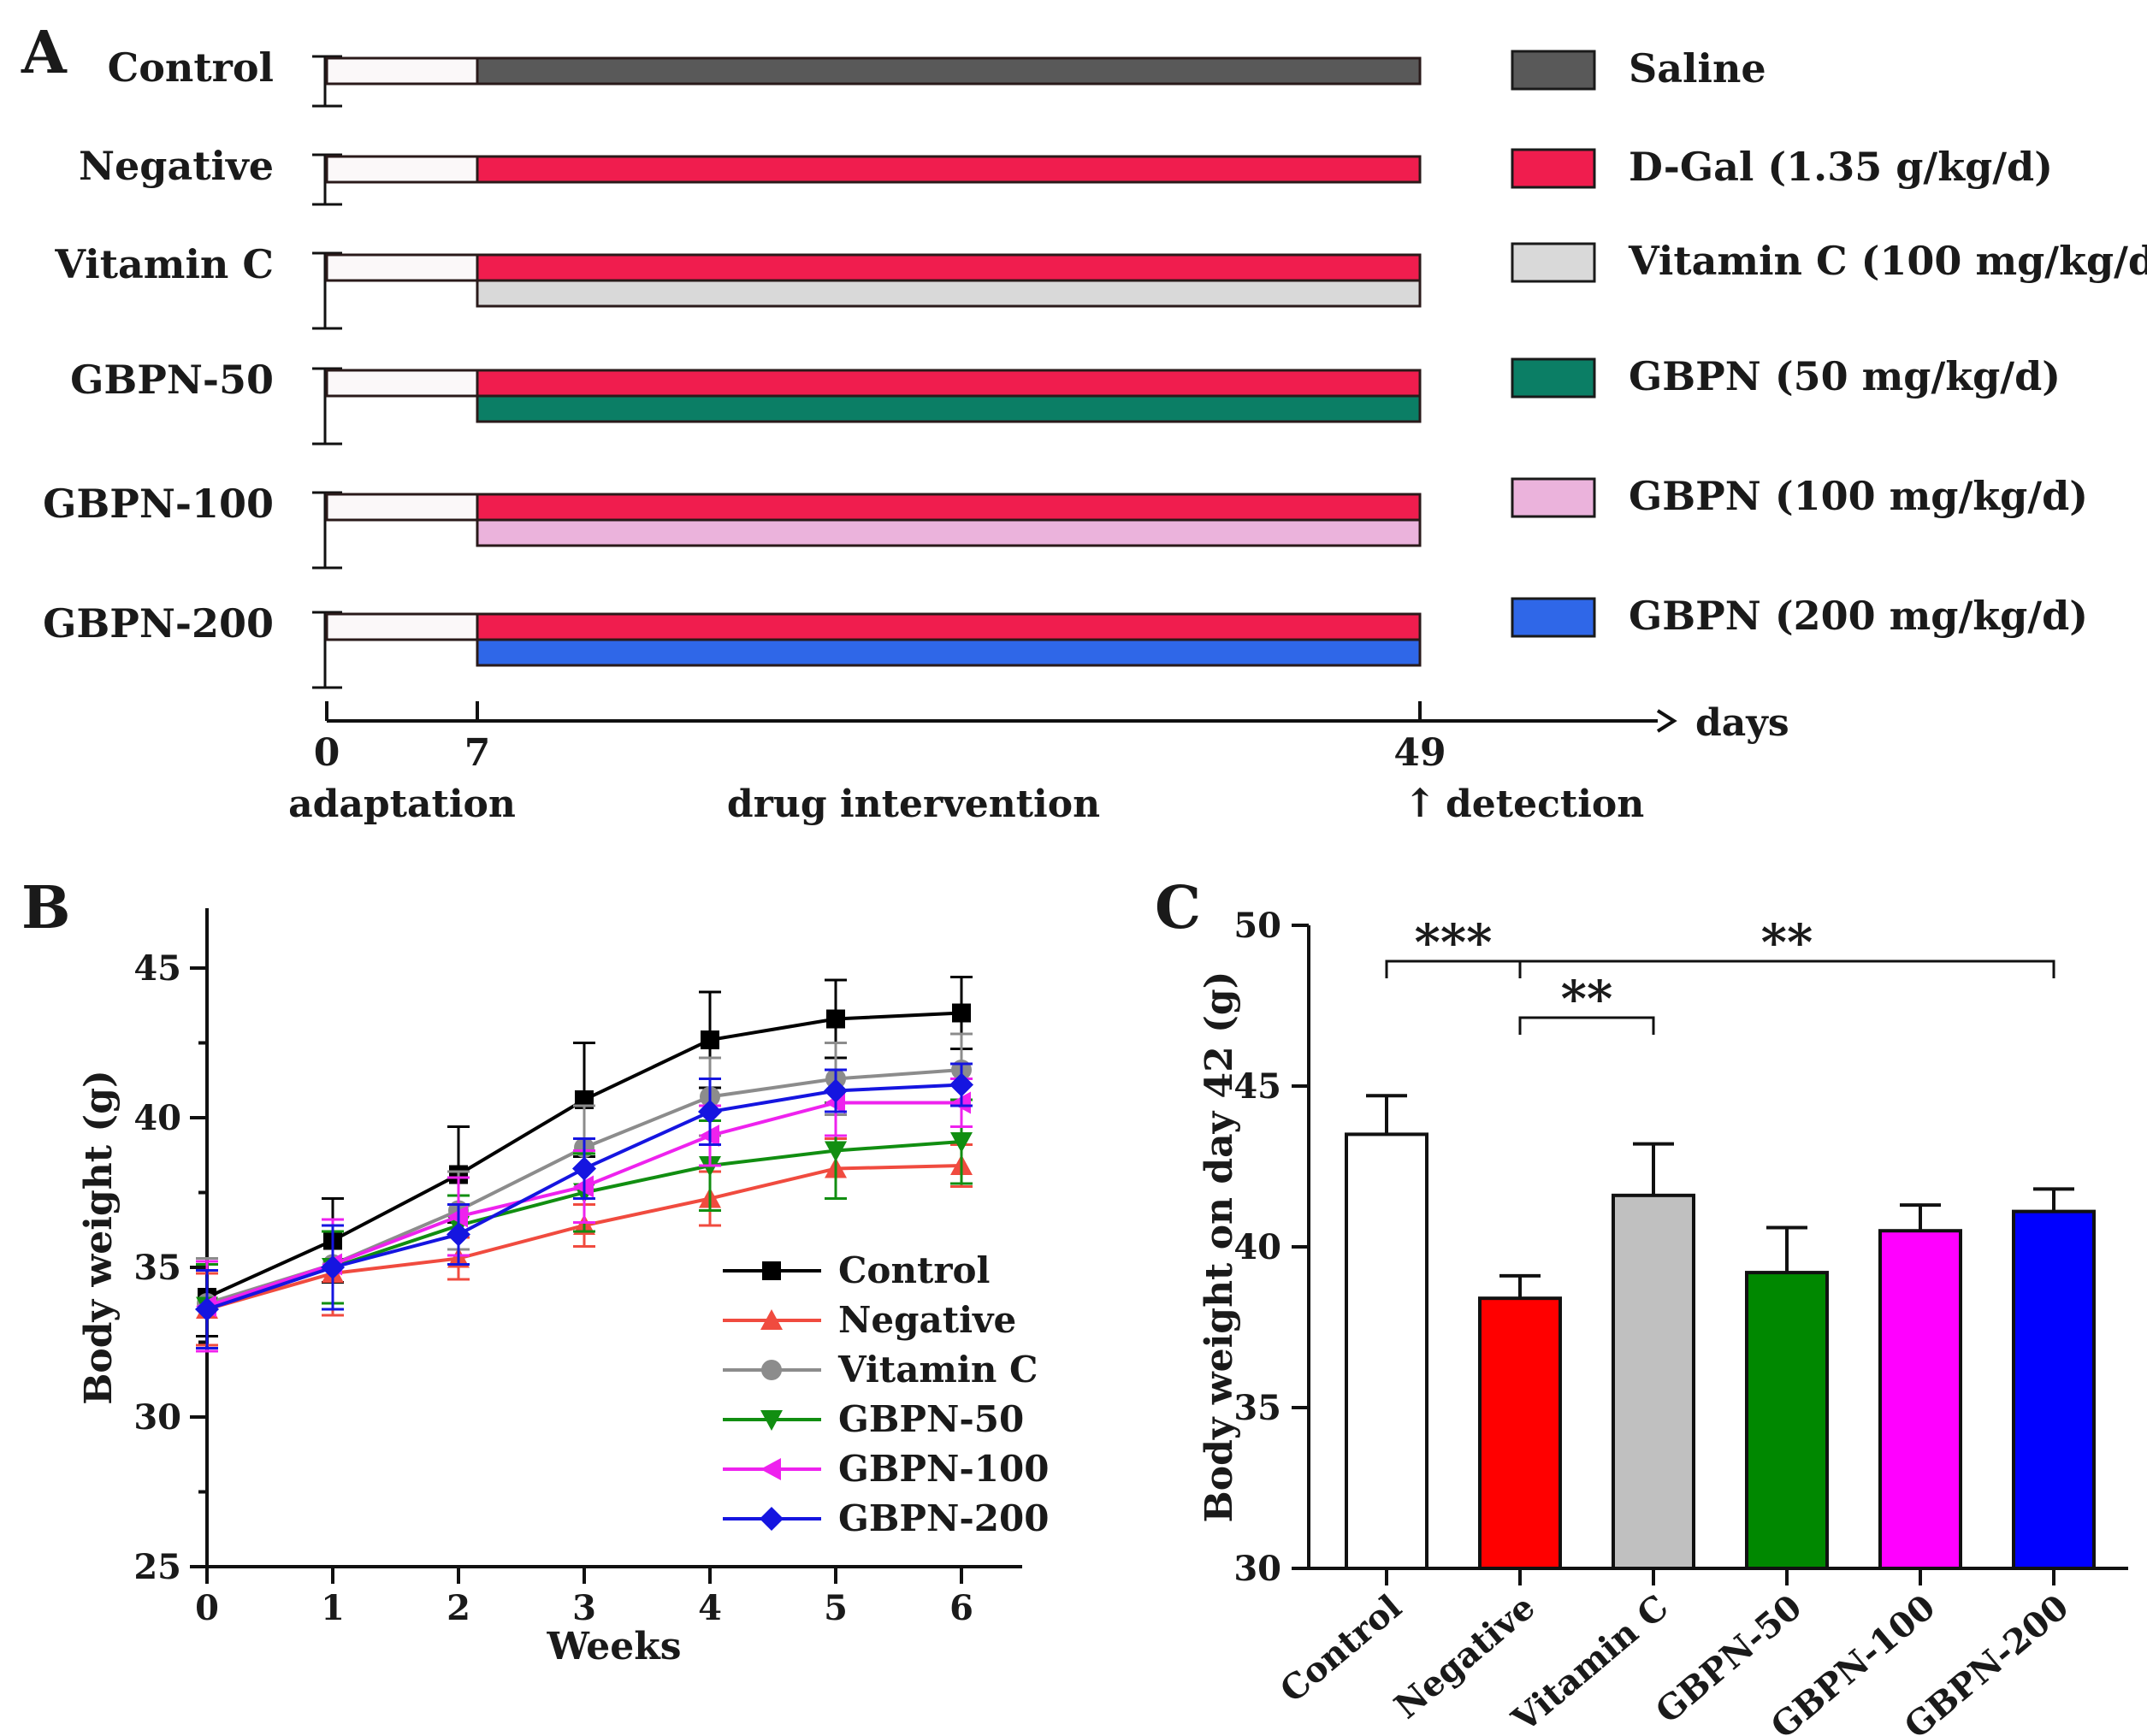  I want to click on schedule-row-vitamin-c: Vitamin C, so click(738, 286).